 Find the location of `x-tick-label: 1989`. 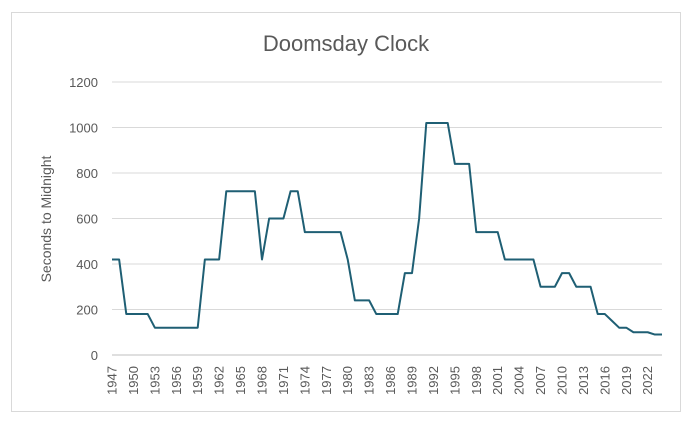

x-tick-label: 1989 is located at coordinates (412, 380).